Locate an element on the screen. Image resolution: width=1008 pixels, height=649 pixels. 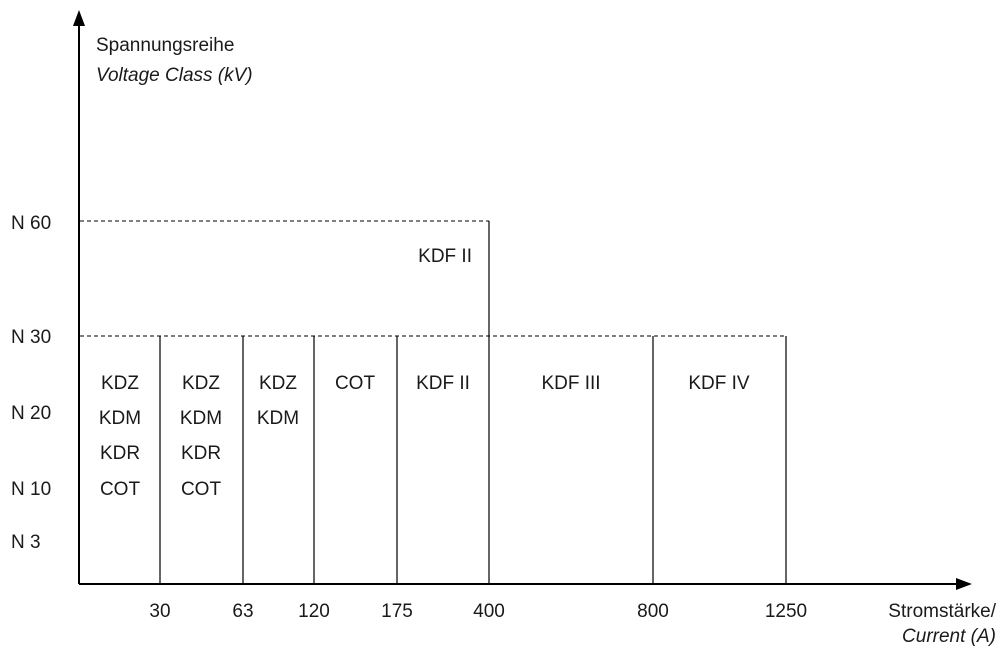
region-30-63-type-3: KDR is located at coordinates (201, 453).